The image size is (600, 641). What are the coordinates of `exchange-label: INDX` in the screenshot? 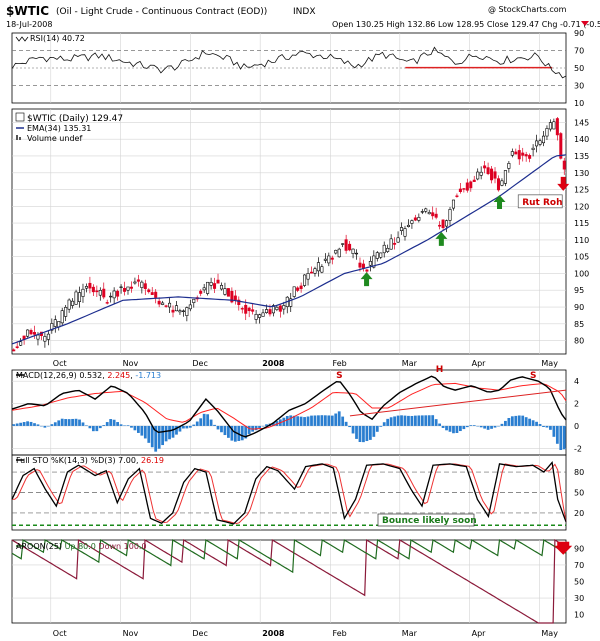 It's located at (304, 12).